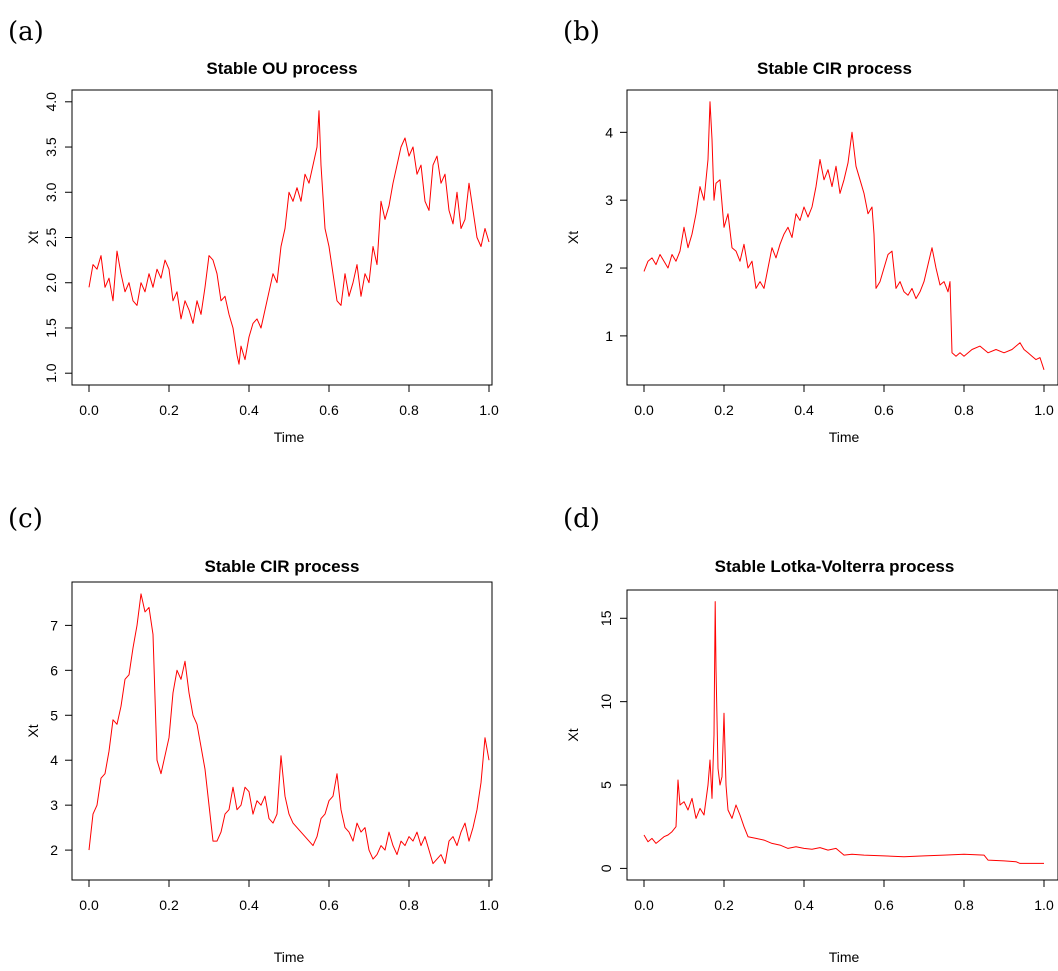  I want to click on panel-label: (d), so click(581, 519).